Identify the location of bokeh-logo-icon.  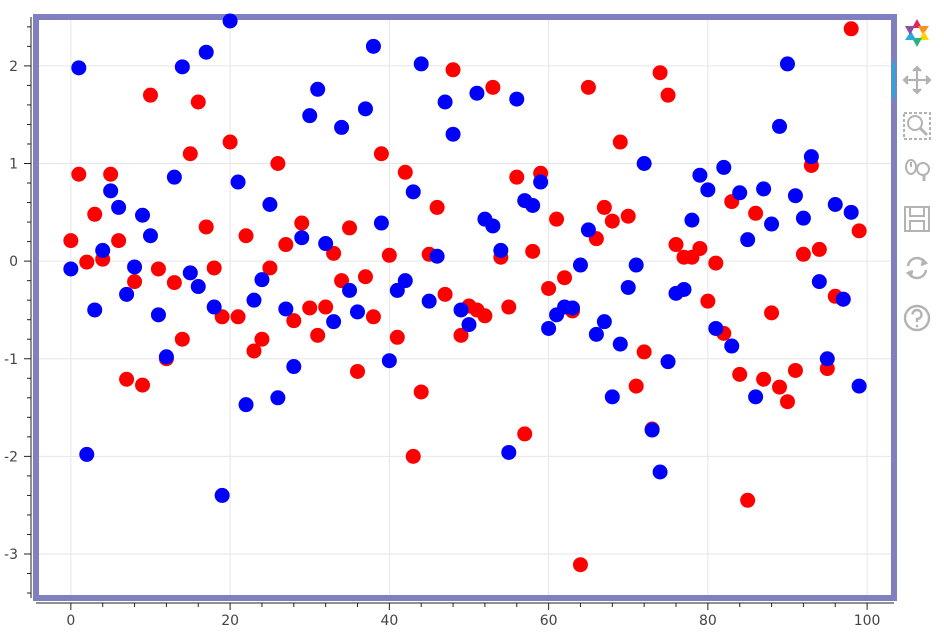
(917, 33).